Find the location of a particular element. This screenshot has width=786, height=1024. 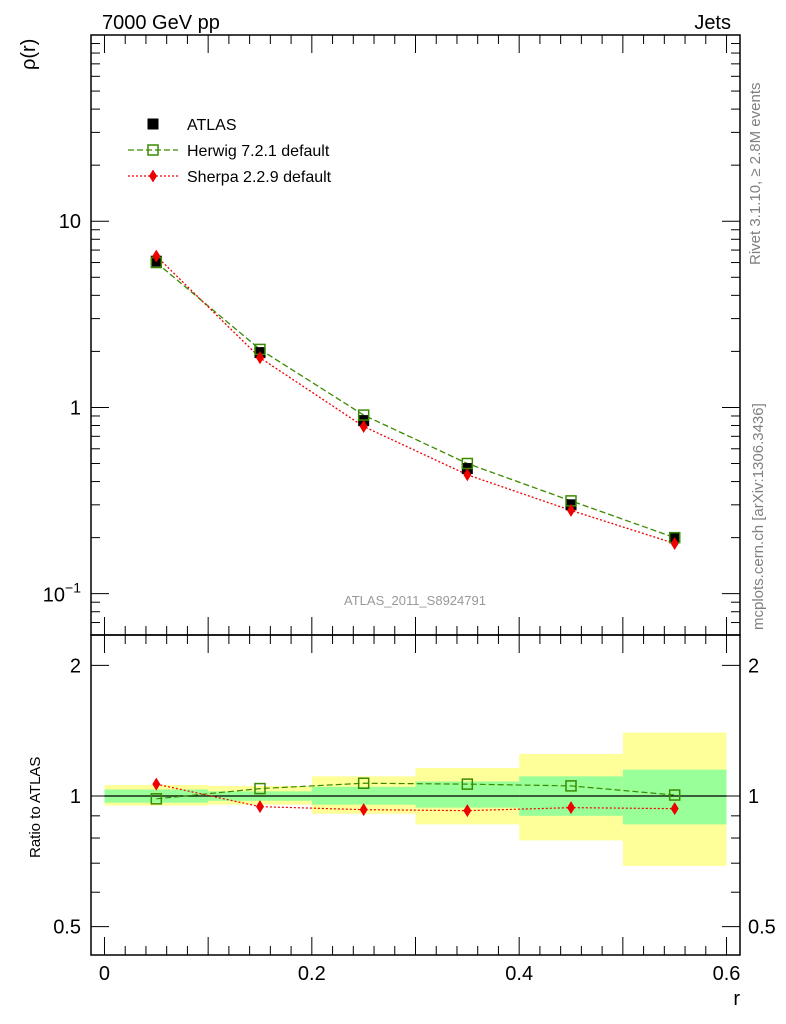

legend-label: ATLAS is located at coordinates (212, 125).